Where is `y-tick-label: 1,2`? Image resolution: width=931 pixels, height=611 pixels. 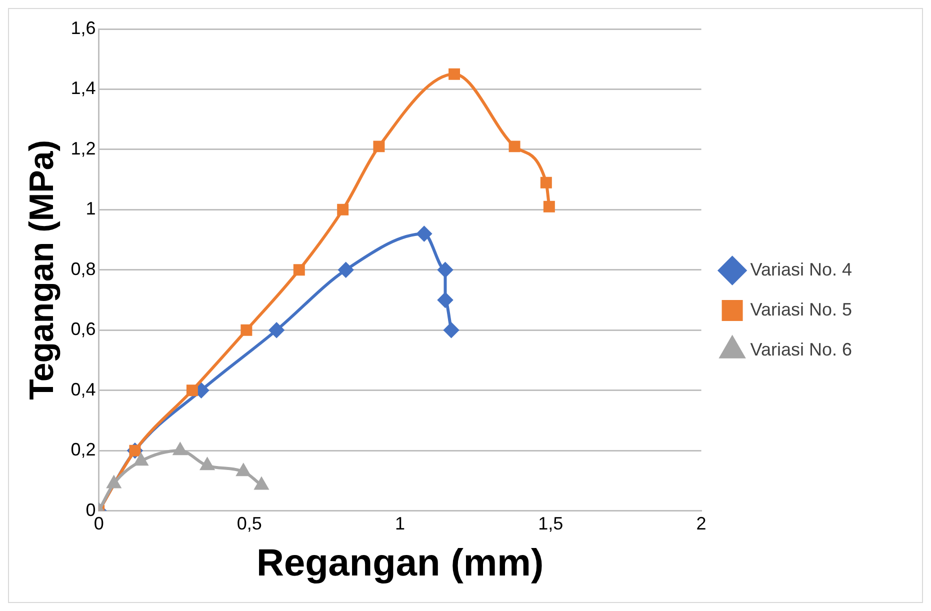
y-tick-label: 1,2 is located at coordinates (83, 148).